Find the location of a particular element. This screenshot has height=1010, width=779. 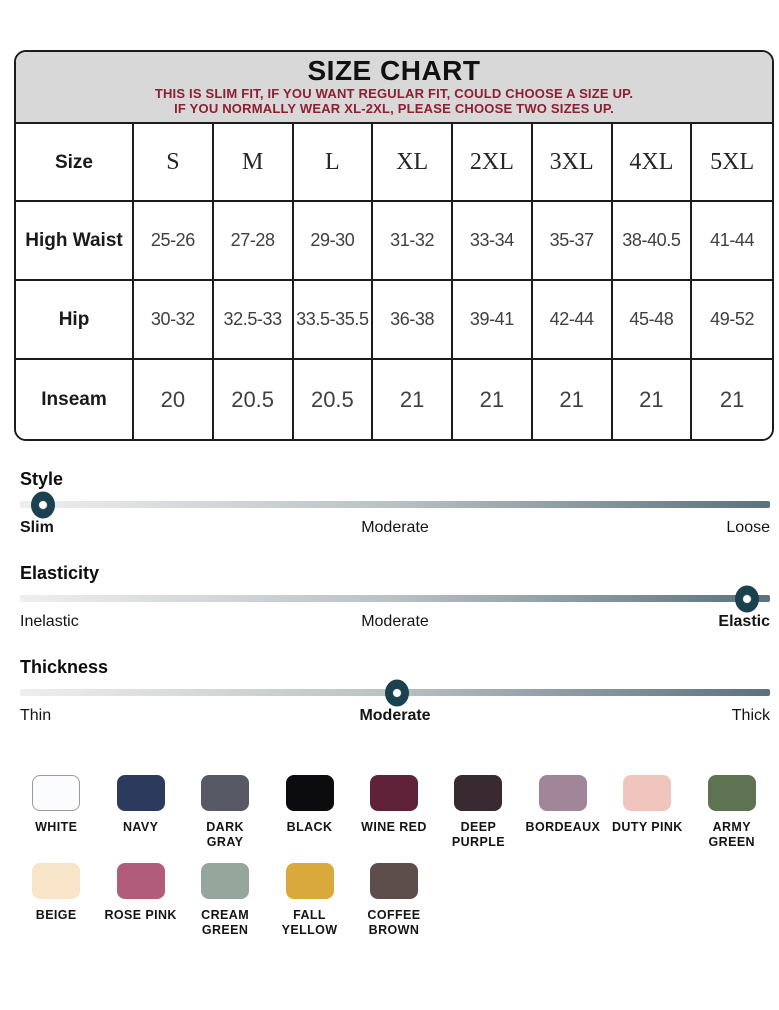

color-swatch-navy is located at coordinates (140, 793).